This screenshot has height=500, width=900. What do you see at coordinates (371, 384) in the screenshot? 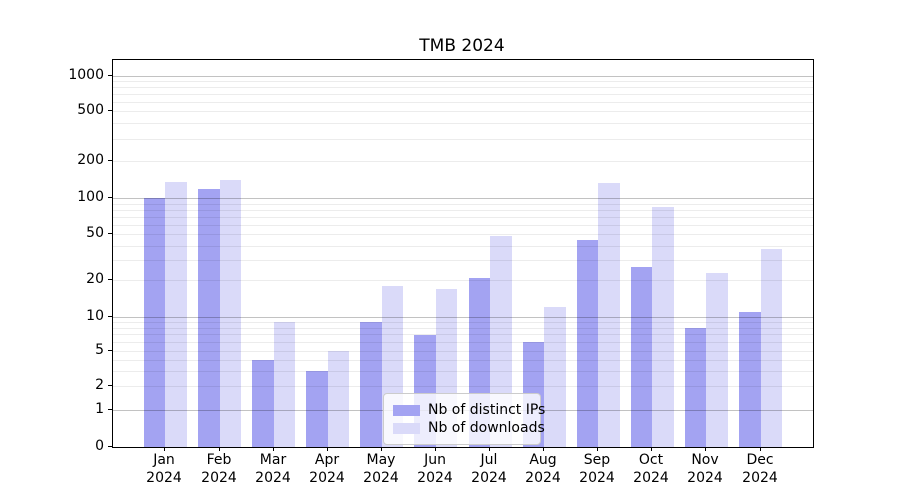
I see `bar-may-distinct-ips` at bounding box center [371, 384].